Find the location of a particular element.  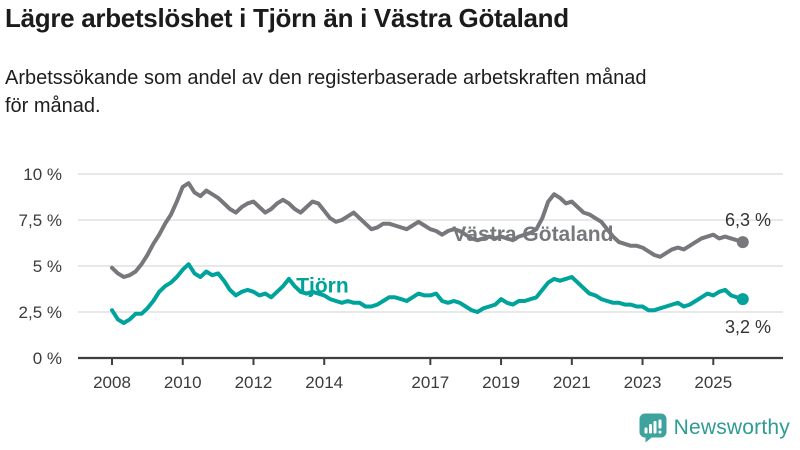

newsworthy-logo: Newsworthy is located at coordinates (714, 428).